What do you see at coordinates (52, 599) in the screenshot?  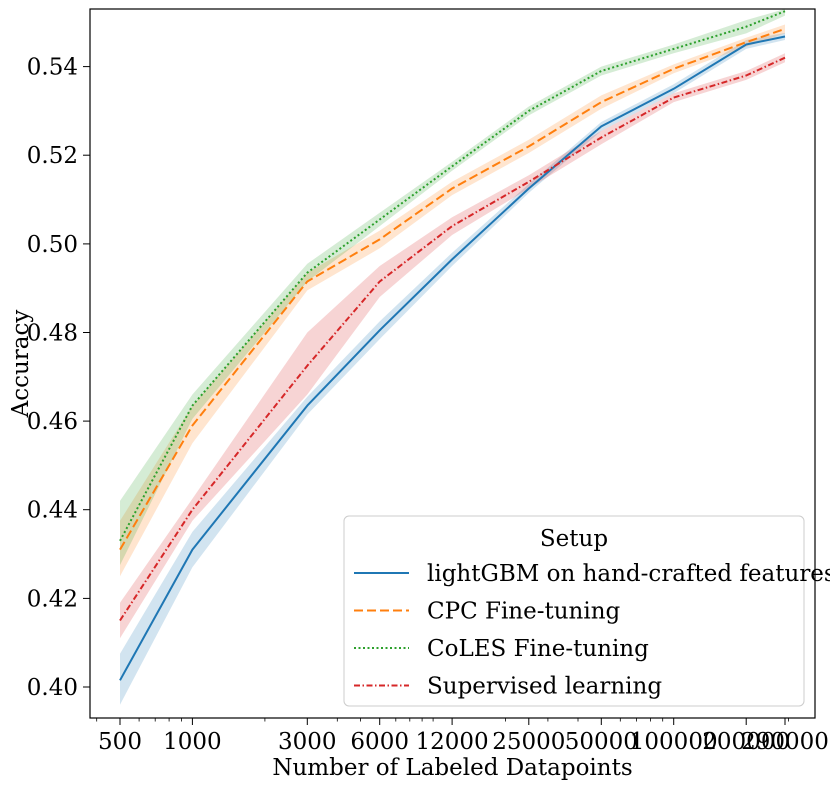 I see `y-tick-label: 0.42` at bounding box center [52, 599].